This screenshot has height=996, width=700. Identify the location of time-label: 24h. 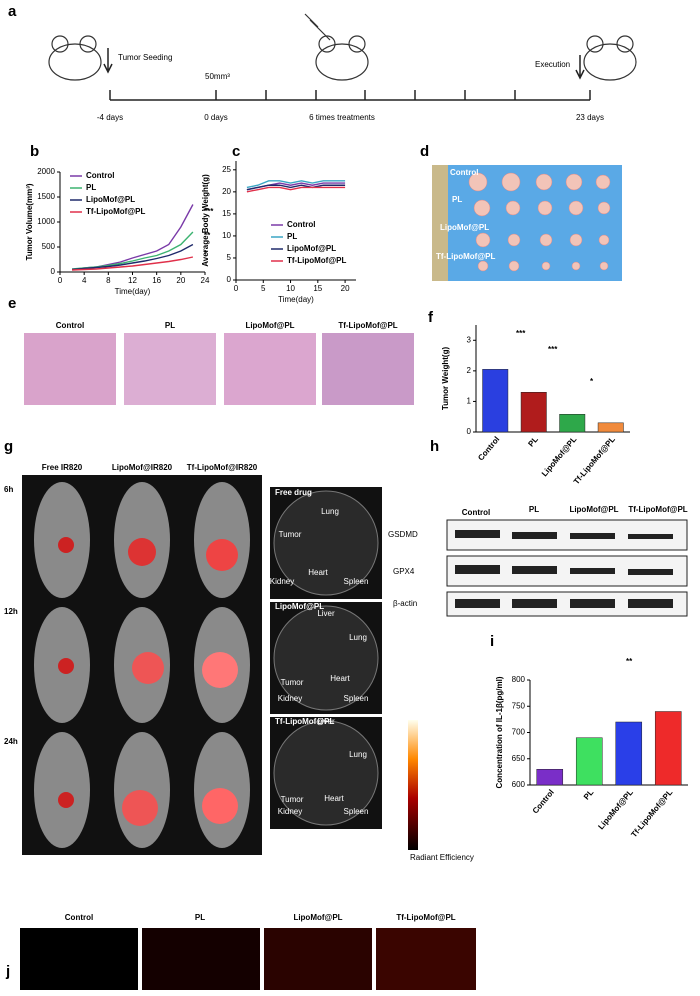
(11, 741).